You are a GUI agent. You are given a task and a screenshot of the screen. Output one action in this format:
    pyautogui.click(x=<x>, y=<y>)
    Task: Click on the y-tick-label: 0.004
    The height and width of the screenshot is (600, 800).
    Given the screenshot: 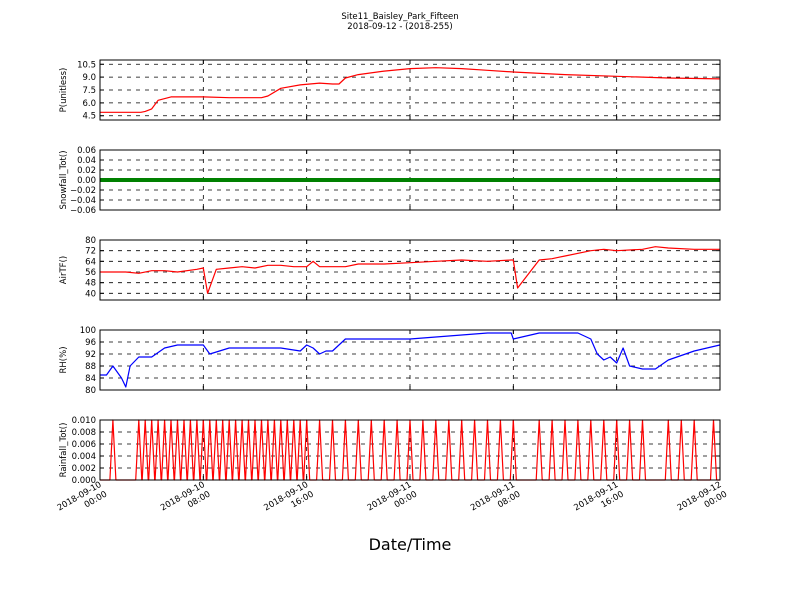 What is the action you would take?
    pyautogui.click(x=84, y=457)
    